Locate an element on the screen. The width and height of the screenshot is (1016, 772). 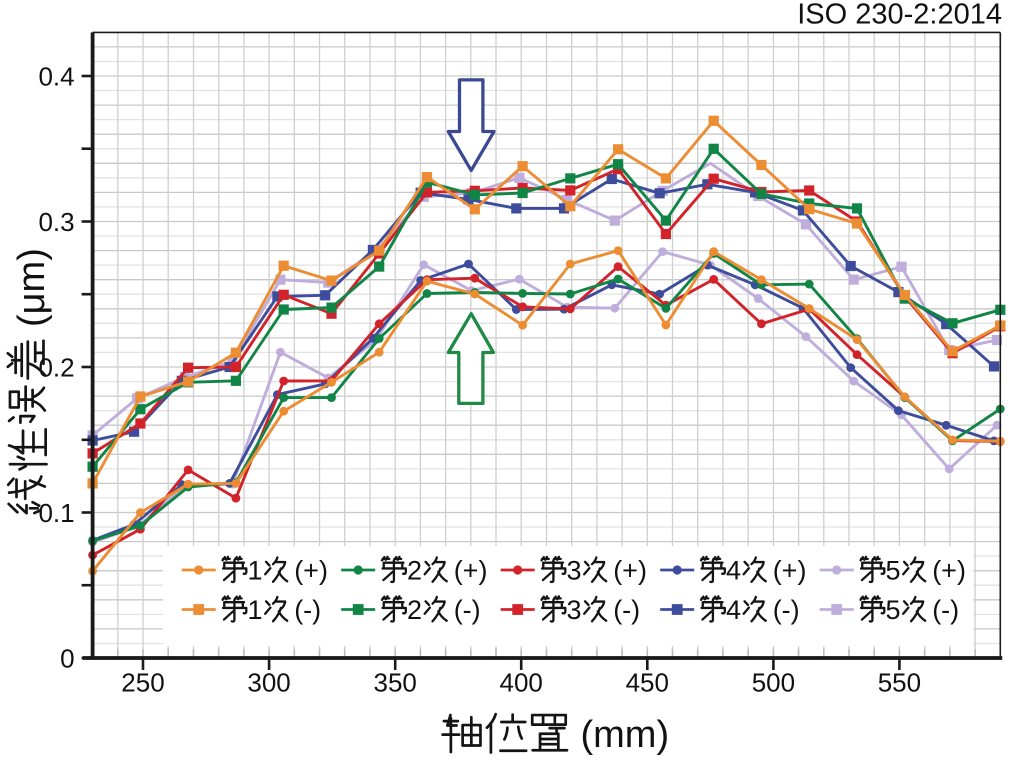
svg-text: 0 is located at coordinates (67, 658).